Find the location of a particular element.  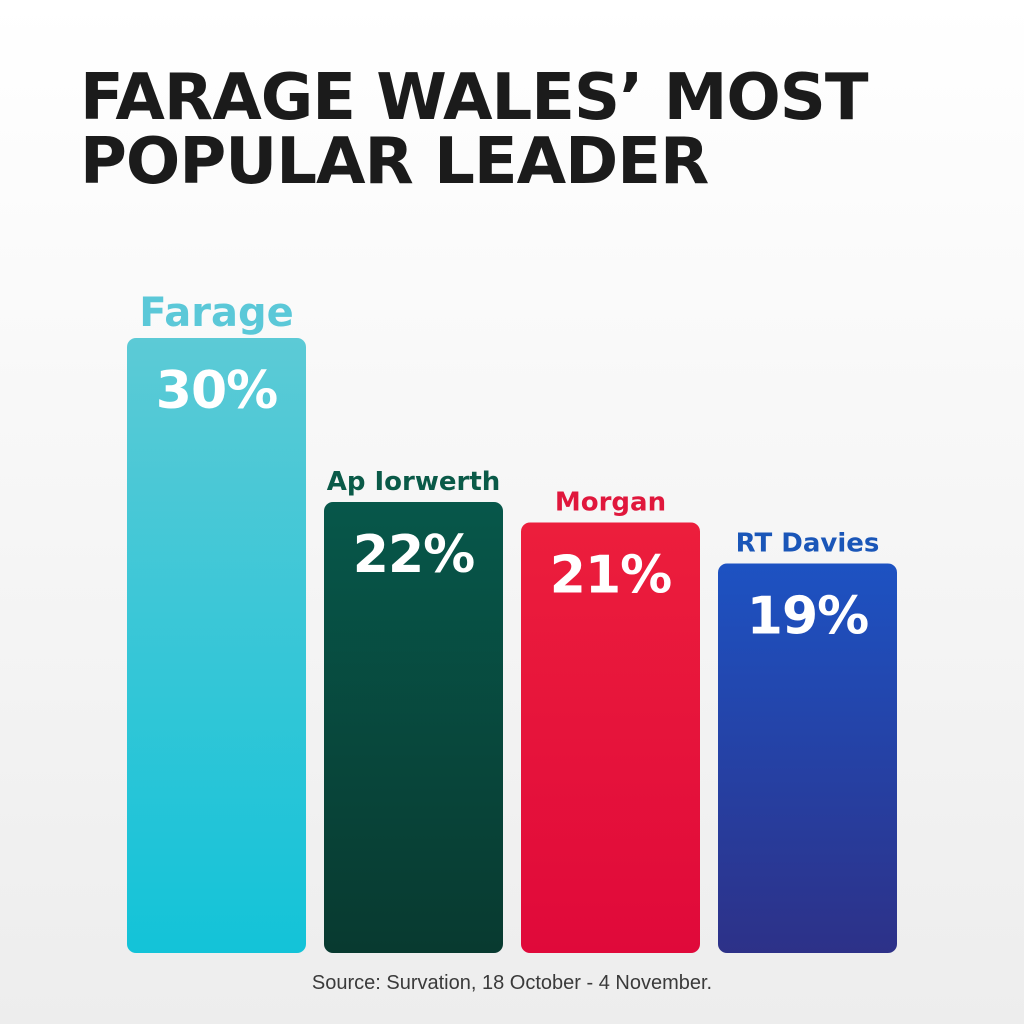

category-label-rt-davies: RT Davies is located at coordinates (808, 544).